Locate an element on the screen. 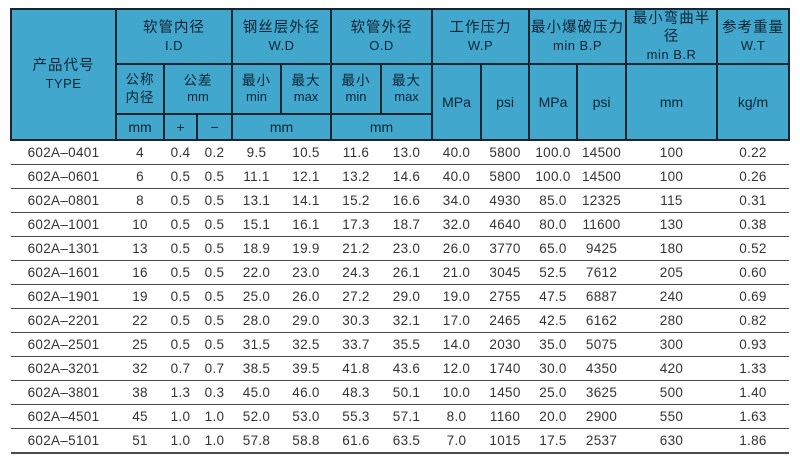 The width and height of the screenshot is (800, 457). cell-wd-max: 26.0 is located at coordinates (306, 296).